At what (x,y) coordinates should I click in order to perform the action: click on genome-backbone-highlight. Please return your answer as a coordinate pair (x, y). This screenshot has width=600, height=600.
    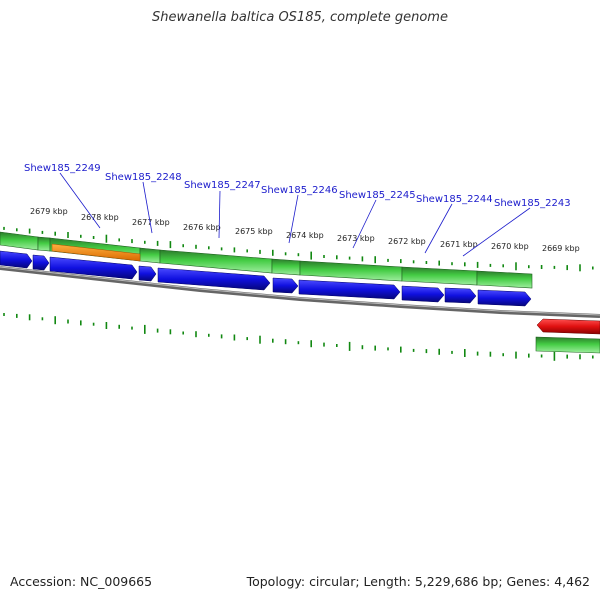
    Looking at the image, I should click on (300, 291).